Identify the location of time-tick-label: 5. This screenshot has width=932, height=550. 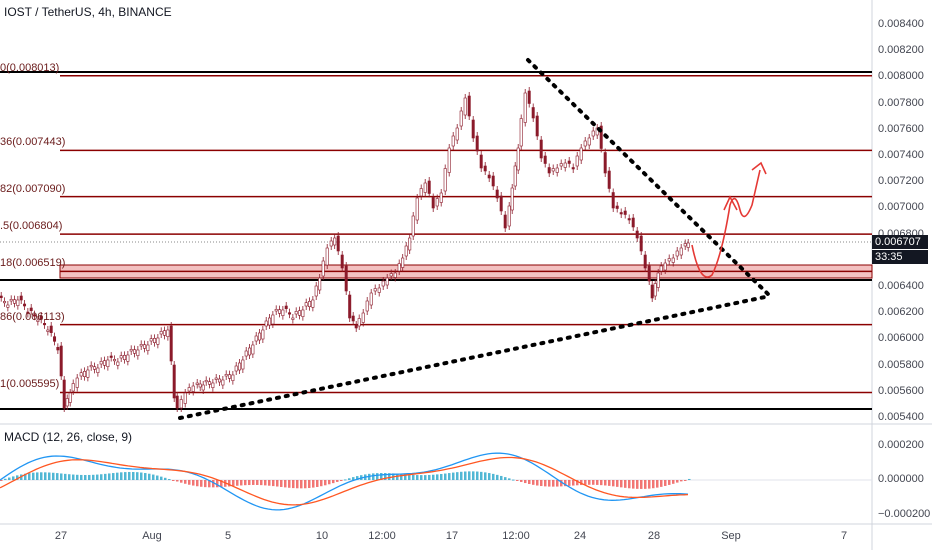
(228, 536).